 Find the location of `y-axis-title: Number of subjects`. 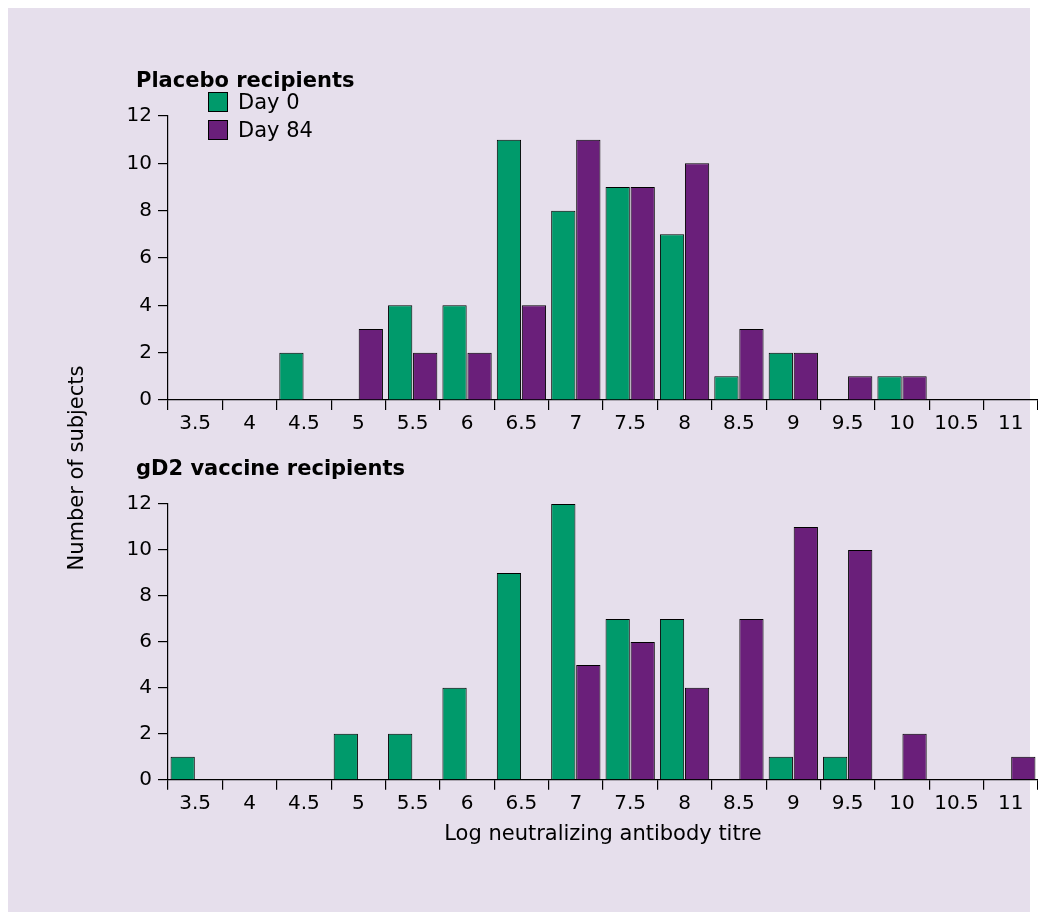

y-axis-title: Number of subjects is located at coordinates (76, 468).